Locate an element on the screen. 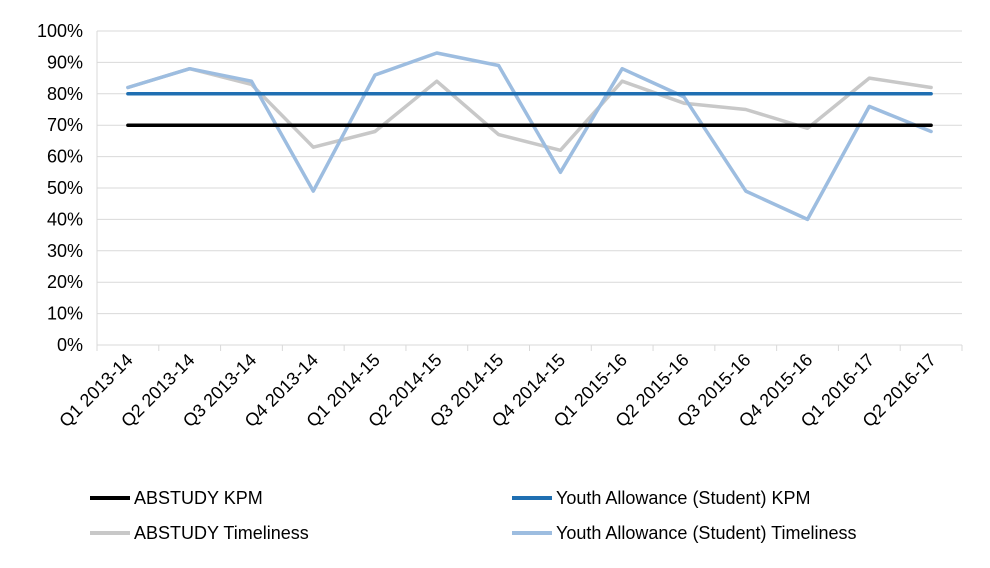 This screenshot has width=990, height=568. legend-label: Youth Allowance (Student) KPM is located at coordinates (683, 498).